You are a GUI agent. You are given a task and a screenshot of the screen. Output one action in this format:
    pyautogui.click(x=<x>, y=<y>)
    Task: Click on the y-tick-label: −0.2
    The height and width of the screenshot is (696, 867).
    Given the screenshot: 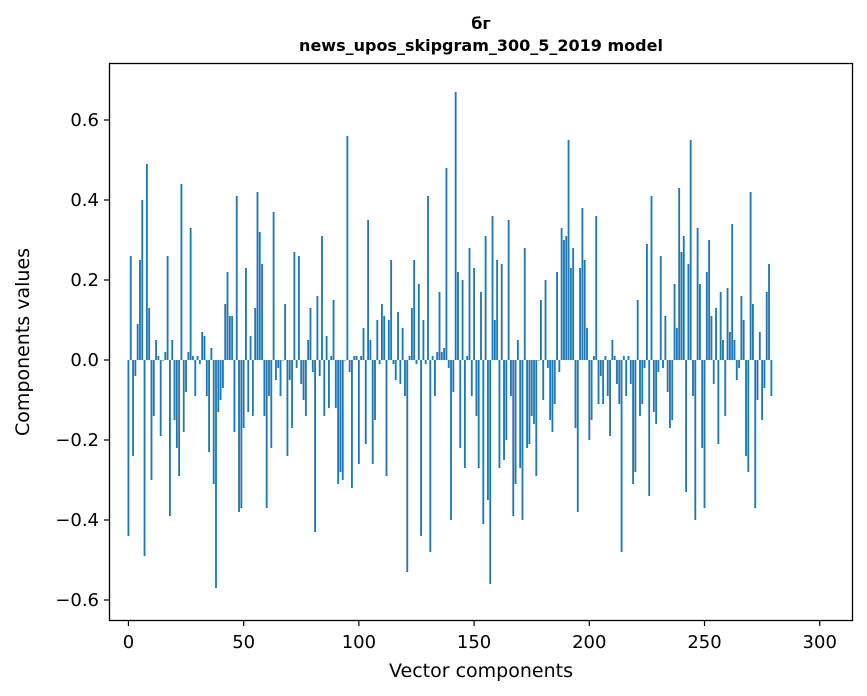 What is the action you would take?
    pyautogui.click(x=77, y=440)
    